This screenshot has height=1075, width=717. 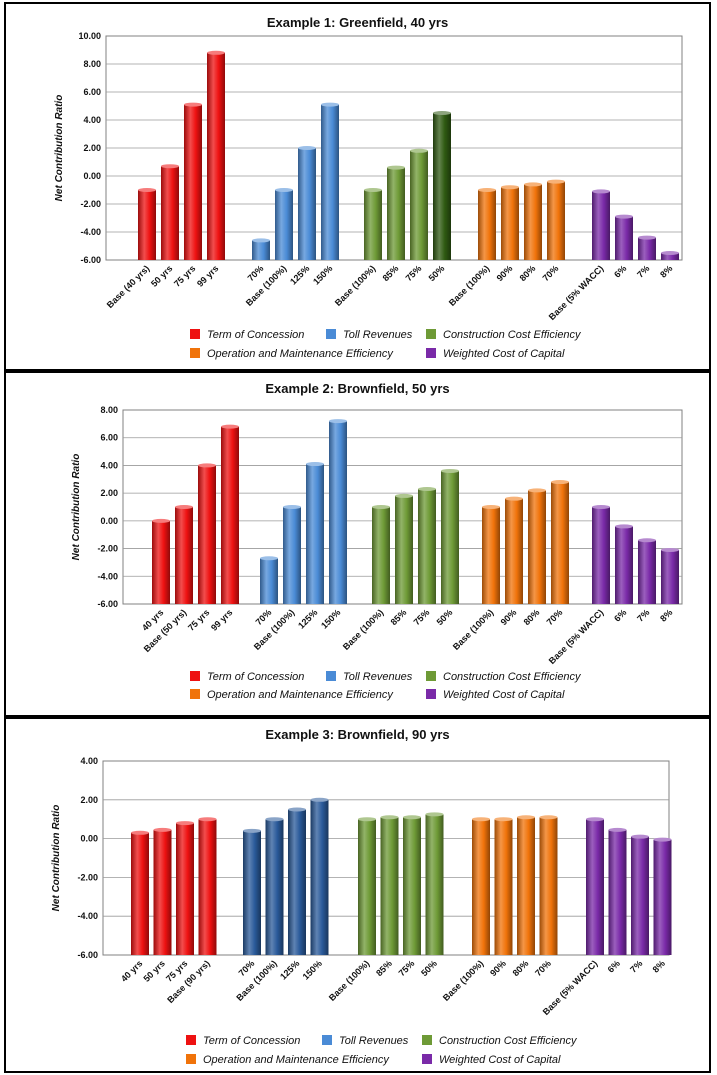 I want to click on x-category-label: 40 yrs, so click(x=131, y=970).